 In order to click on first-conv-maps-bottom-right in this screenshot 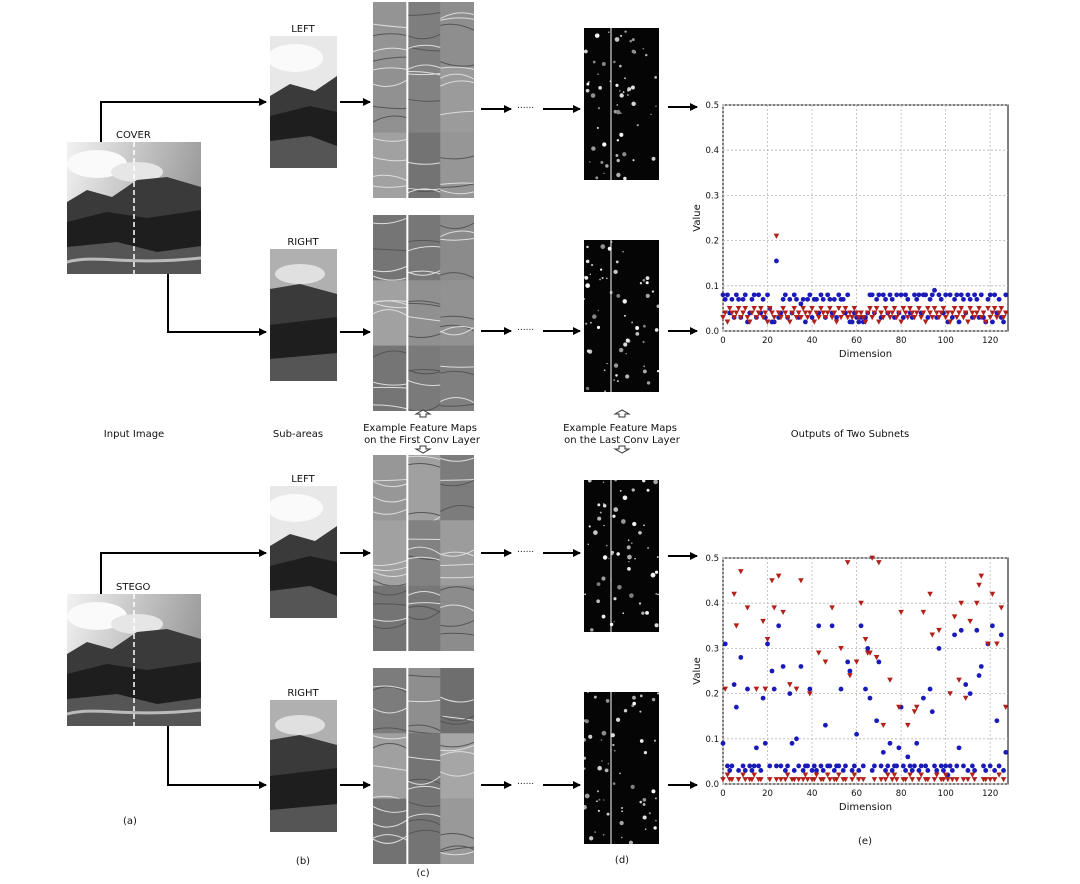, I will do `click(423, 766)`.